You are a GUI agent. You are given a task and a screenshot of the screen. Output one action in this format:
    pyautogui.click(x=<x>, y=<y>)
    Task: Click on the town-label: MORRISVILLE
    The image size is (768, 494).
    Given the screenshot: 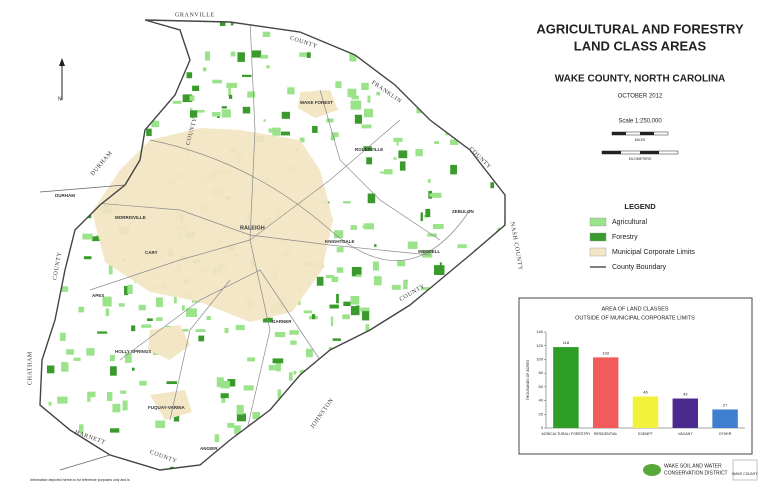 What is the action you would take?
    pyautogui.click(x=130, y=217)
    